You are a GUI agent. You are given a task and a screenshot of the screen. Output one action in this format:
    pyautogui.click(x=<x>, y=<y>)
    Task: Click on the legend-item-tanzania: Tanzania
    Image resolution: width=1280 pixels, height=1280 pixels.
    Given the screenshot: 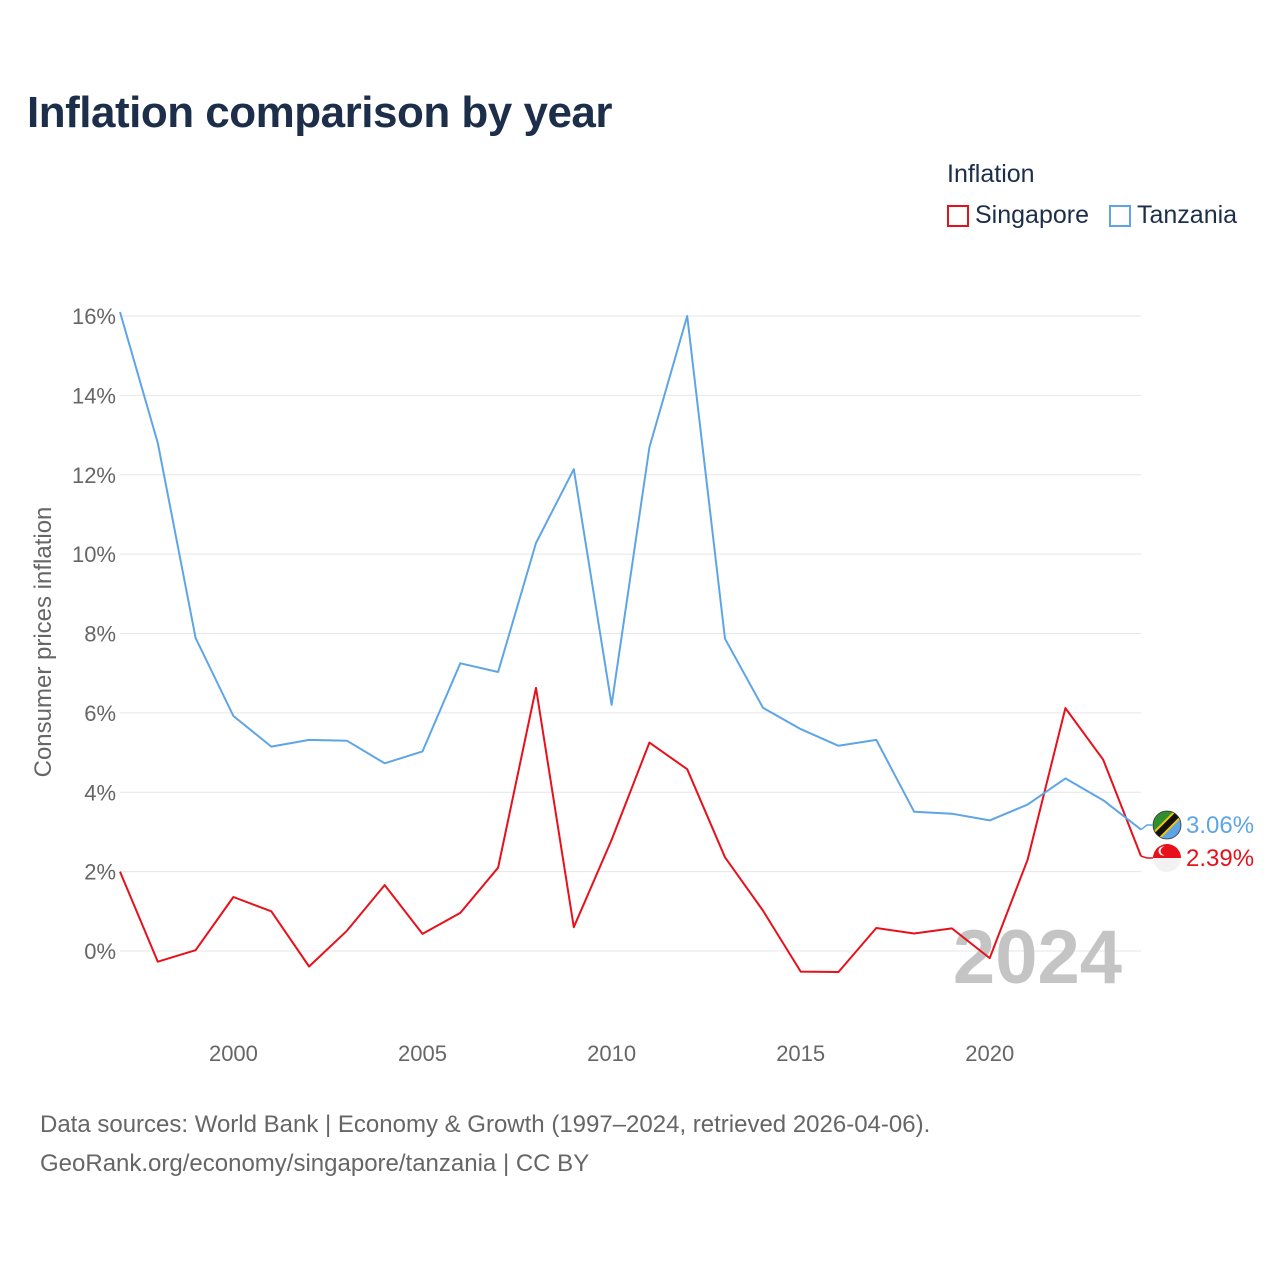 What is the action you would take?
    pyautogui.click(x=1173, y=215)
    